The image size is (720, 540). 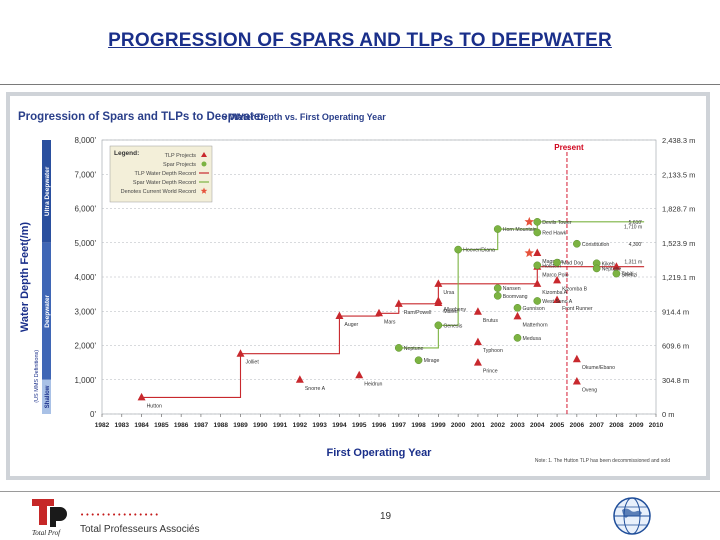 I want to click on y-tick-label: 3,000', so click(x=85, y=311).